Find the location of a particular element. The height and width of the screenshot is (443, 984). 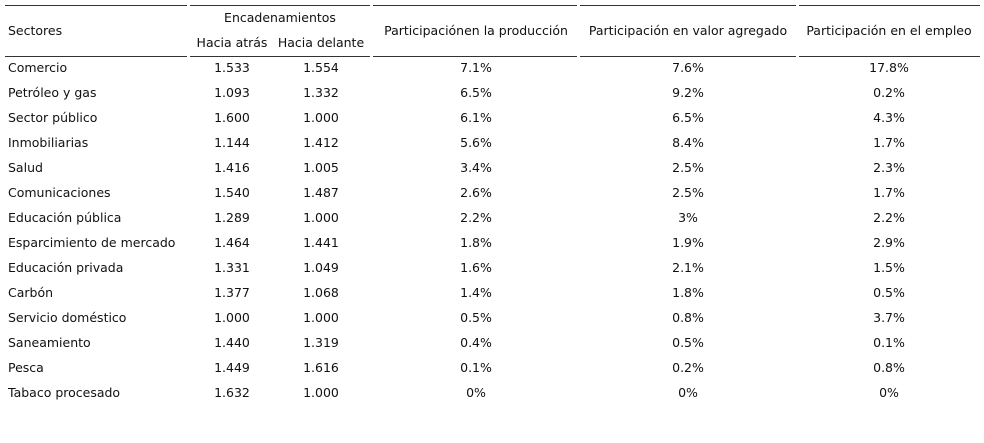

cell: 1.440 is located at coordinates (232, 342).